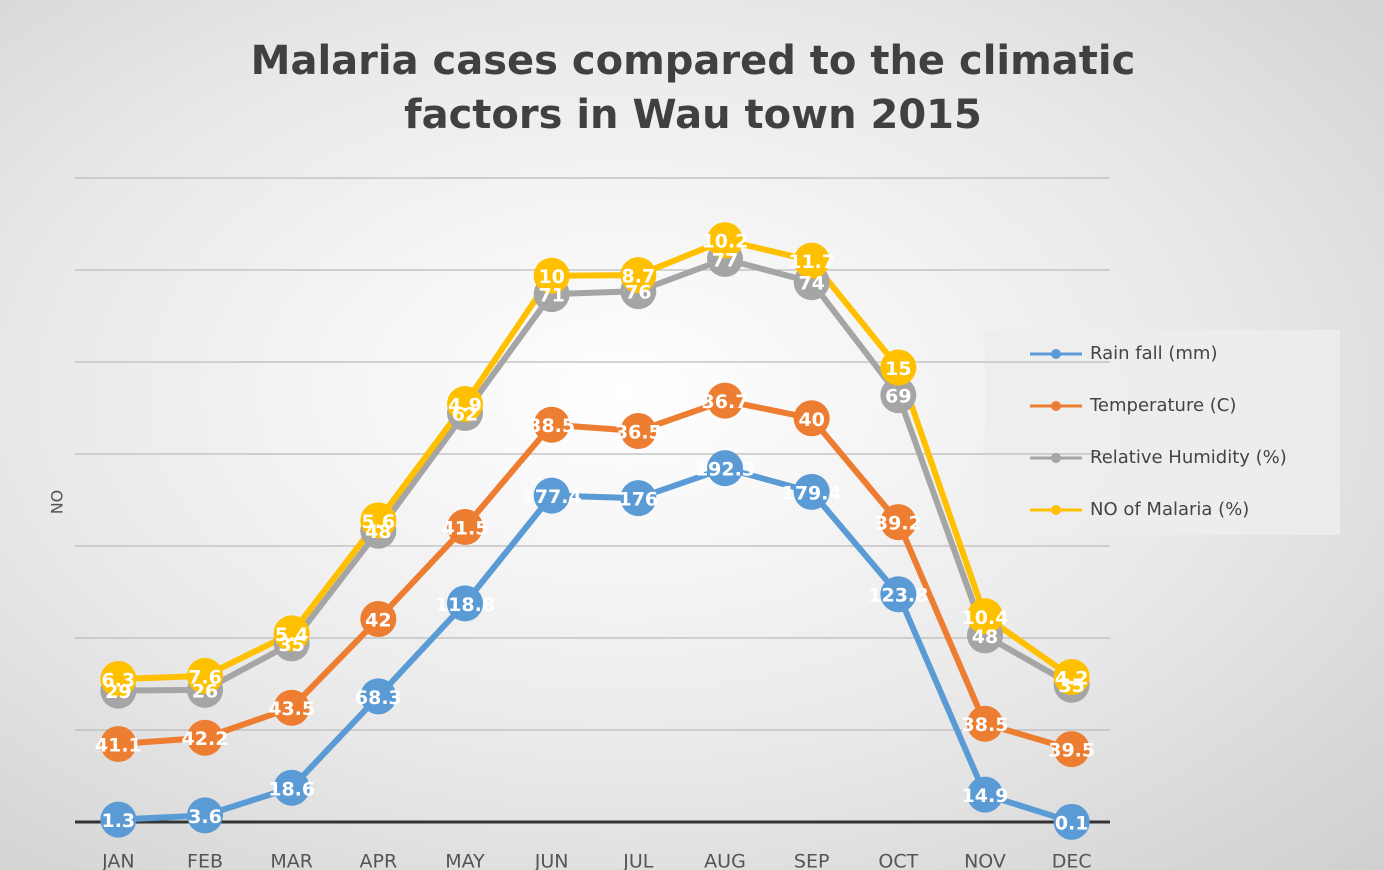  I want to click on x-tick-label: NOV, so click(985, 860).